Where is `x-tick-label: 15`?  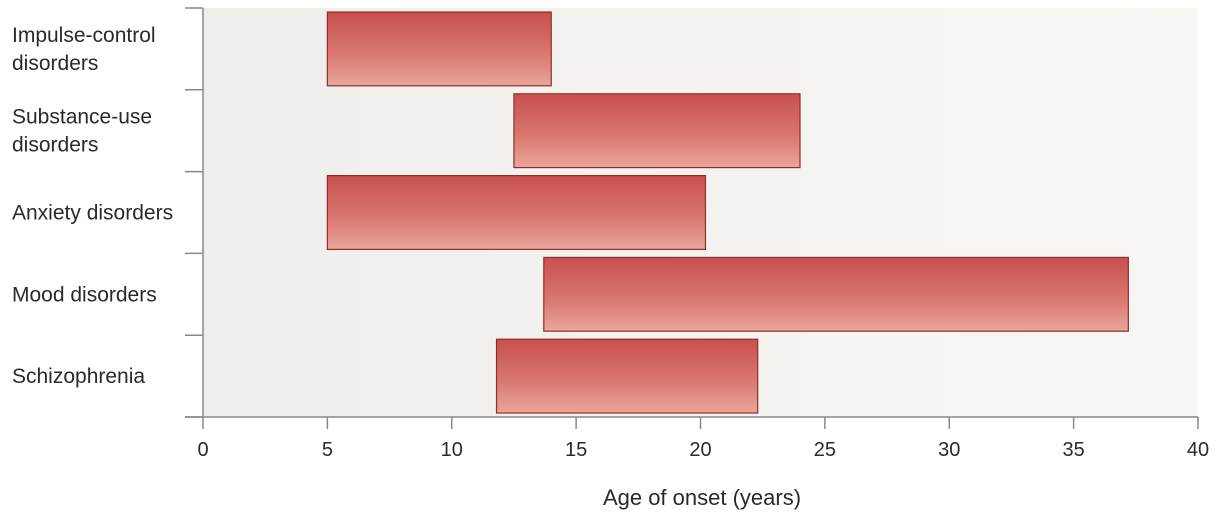
x-tick-label: 15 is located at coordinates (576, 450).